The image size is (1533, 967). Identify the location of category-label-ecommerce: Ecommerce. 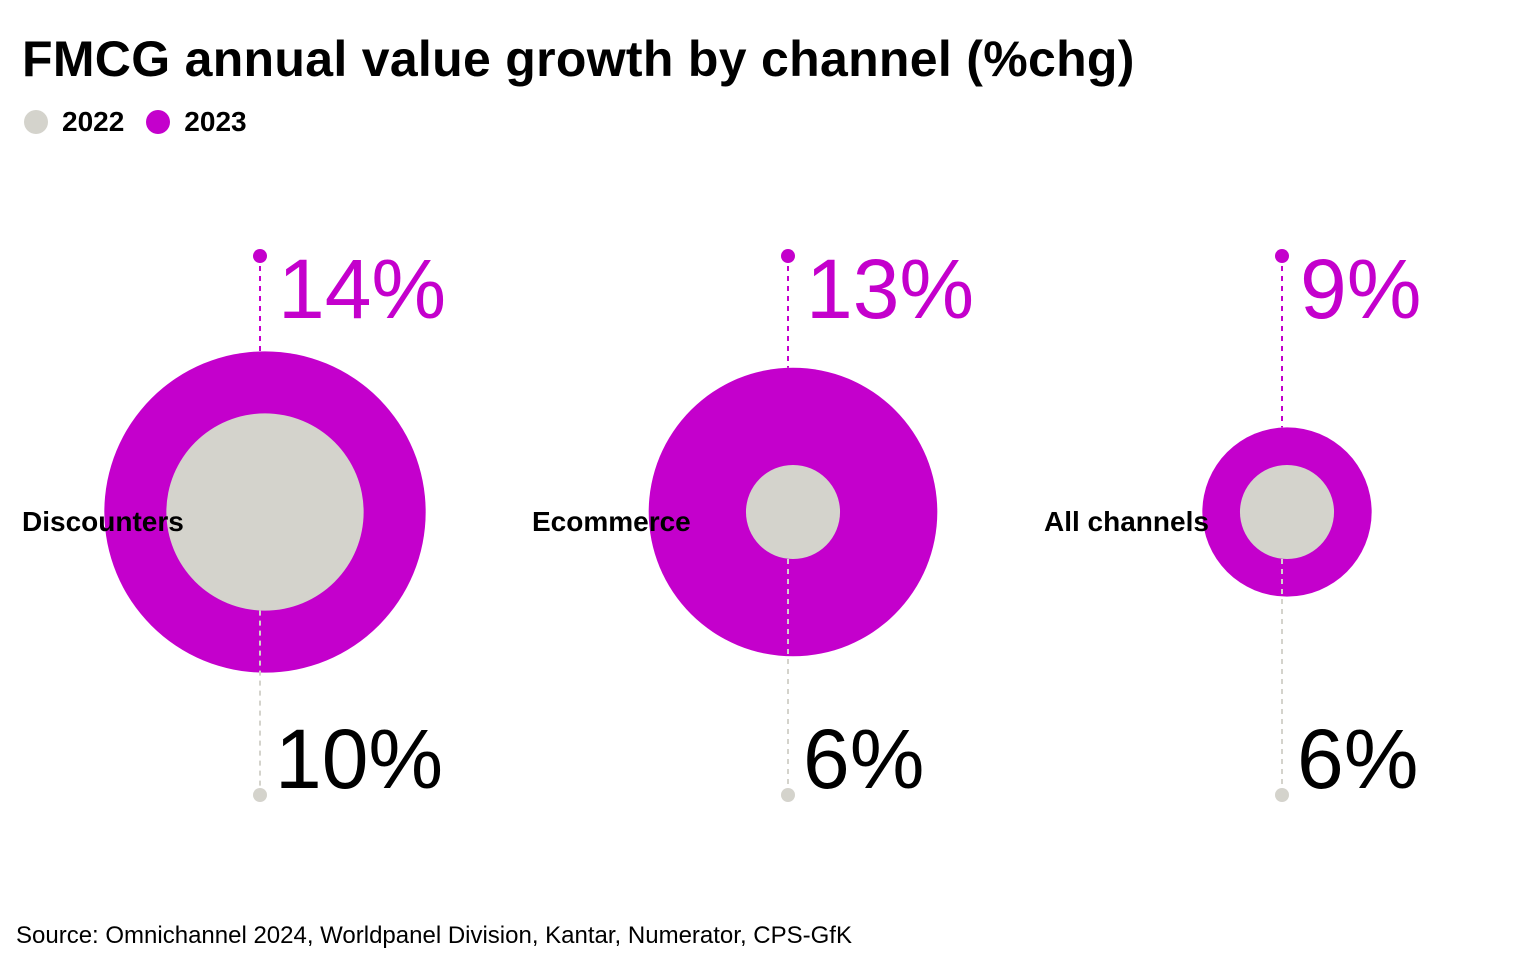
(611, 521).